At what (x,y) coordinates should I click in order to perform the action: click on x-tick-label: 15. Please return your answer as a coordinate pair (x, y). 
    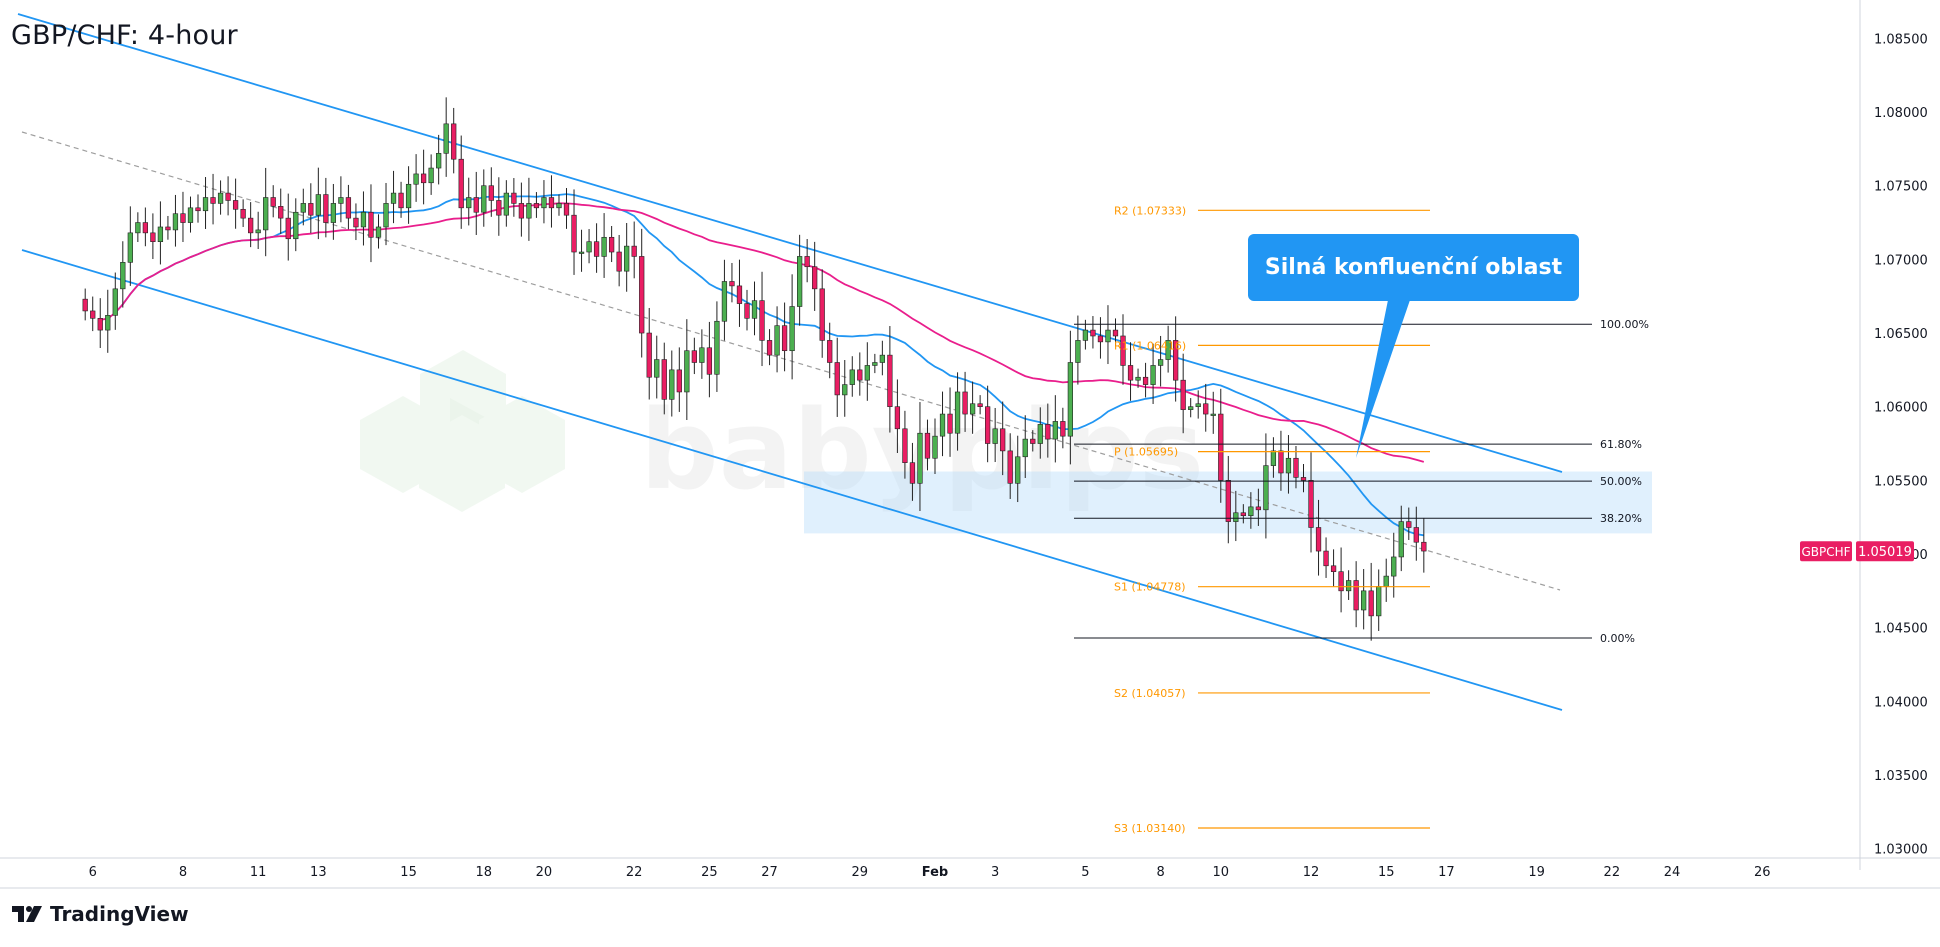
    Looking at the image, I should click on (1386, 872).